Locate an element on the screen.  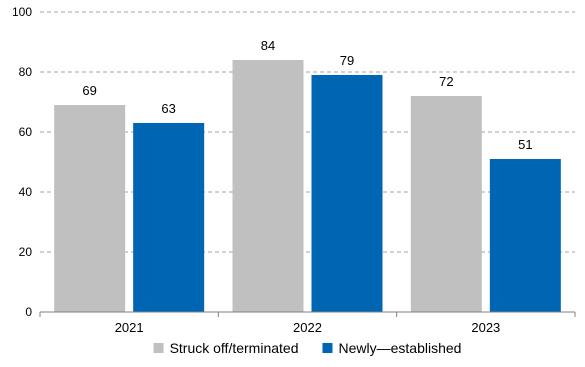
y-tick-label: 60 is located at coordinates (26, 132).